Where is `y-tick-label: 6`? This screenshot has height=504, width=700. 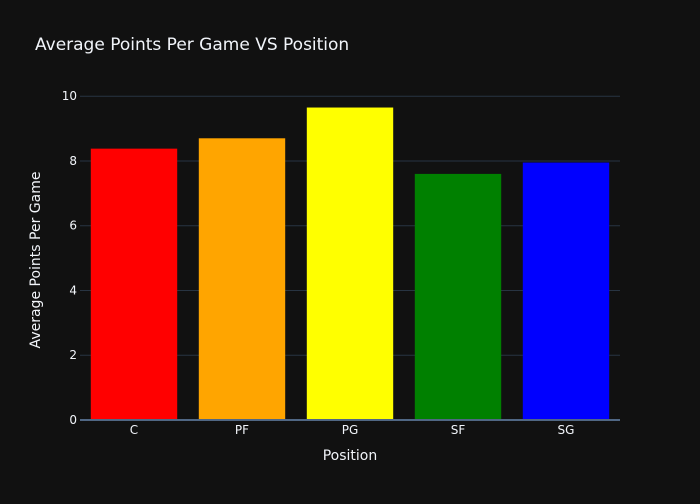
y-tick-label: 6 is located at coordinates (73, 226).